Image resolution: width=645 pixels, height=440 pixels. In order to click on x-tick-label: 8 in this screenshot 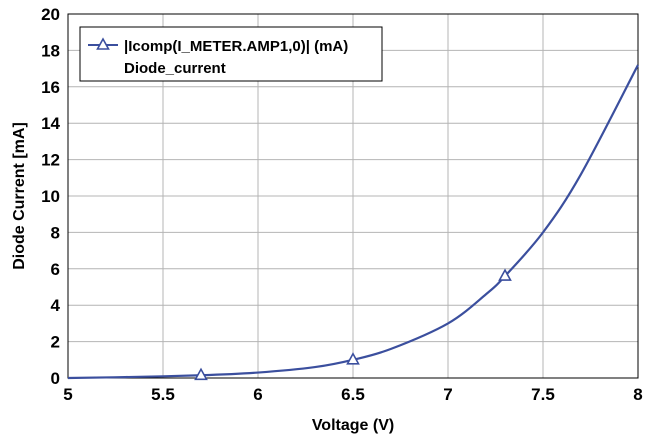, I will do `click(637, 394)`.